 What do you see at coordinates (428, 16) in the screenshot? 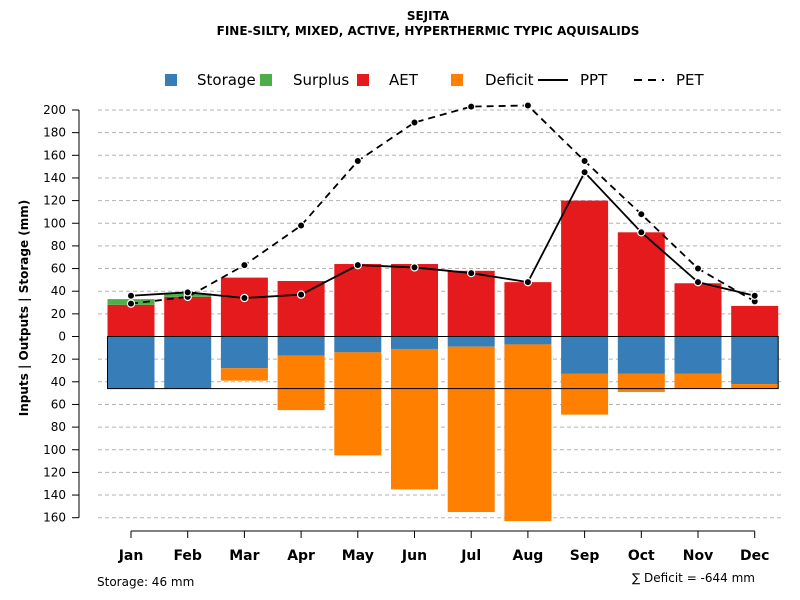
I see `chart-title: SEJITA` at bounding box center [428, 16].